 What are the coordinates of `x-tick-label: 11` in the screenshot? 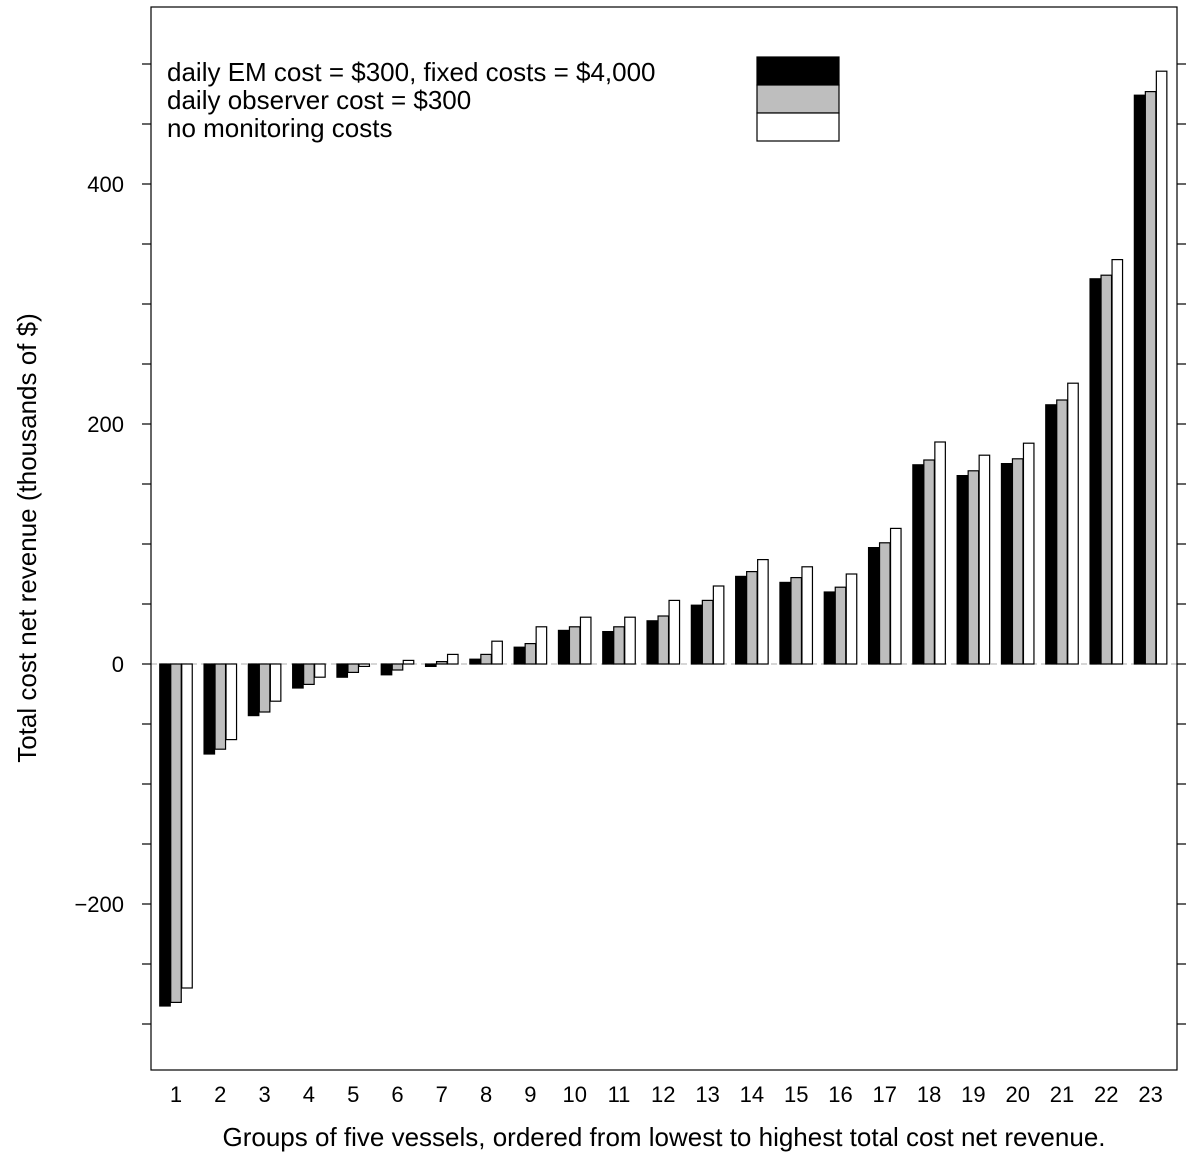 It's located at (619, 1094).